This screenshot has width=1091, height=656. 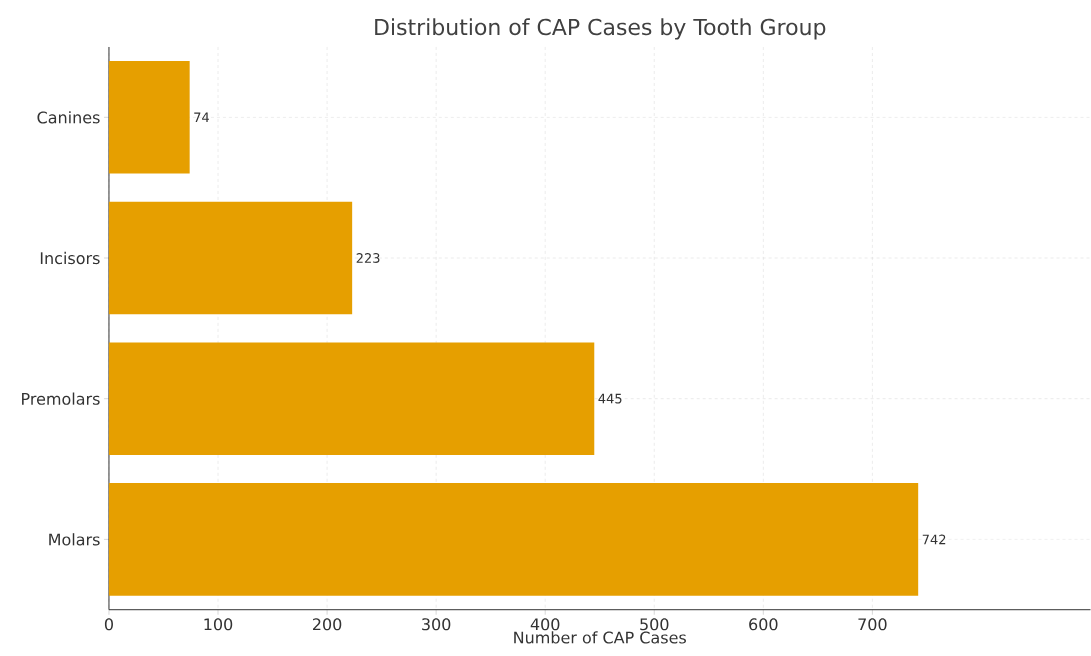 What do you see at coordinates (218, 624) in the screenshot?
I see `x-tick-label: 100` at bounding box center [218, 624].